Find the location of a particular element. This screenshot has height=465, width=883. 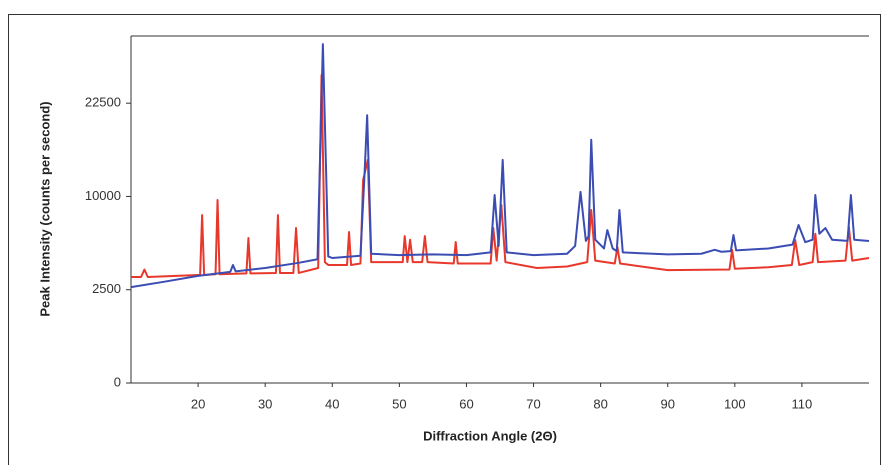

y-tick-label: 10000 is located at coordinates (103, 195).